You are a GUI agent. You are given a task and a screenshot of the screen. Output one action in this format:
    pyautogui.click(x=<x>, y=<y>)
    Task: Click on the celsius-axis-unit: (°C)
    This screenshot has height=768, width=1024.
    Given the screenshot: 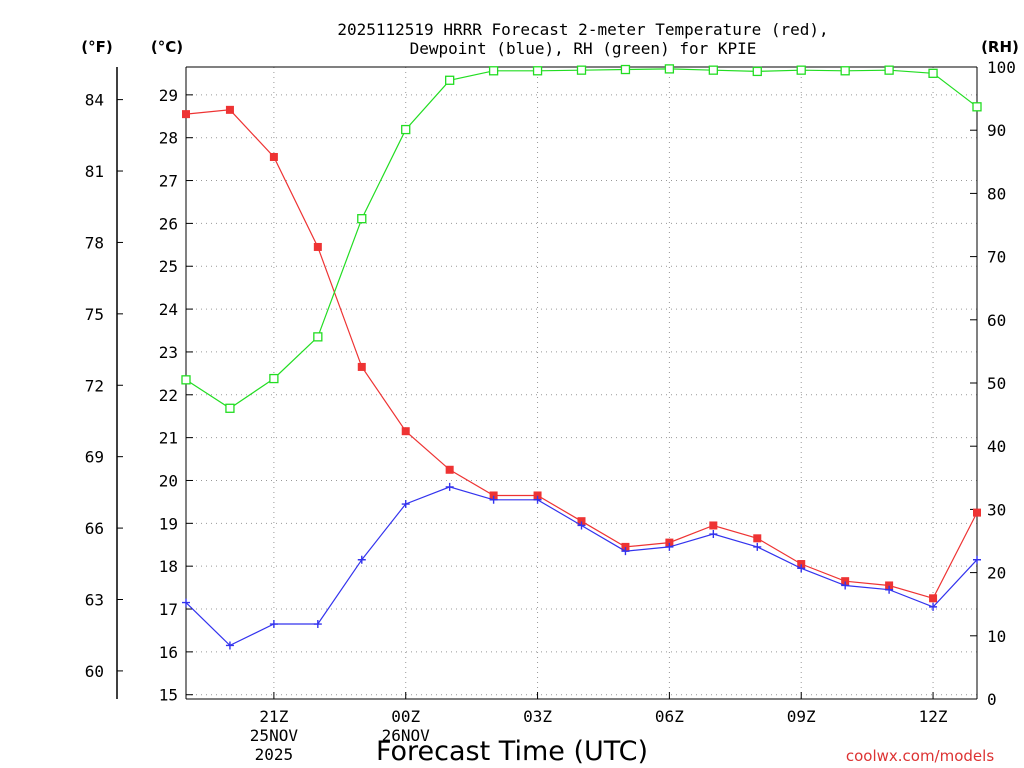 What is the action you would take?
    pyautogui.click(x=167, y=47)
    